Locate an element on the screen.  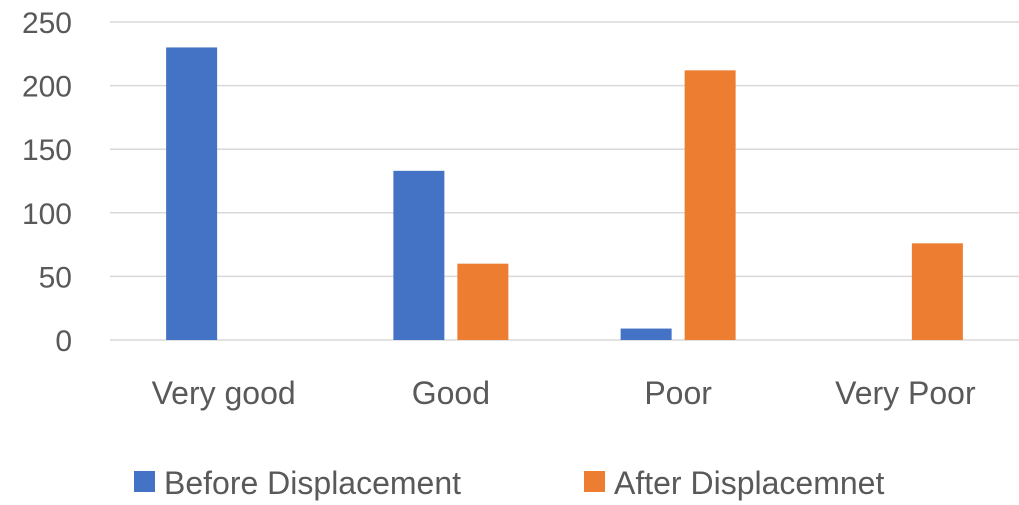
y-tick-label: 100 is located at coordinates (47, 214).